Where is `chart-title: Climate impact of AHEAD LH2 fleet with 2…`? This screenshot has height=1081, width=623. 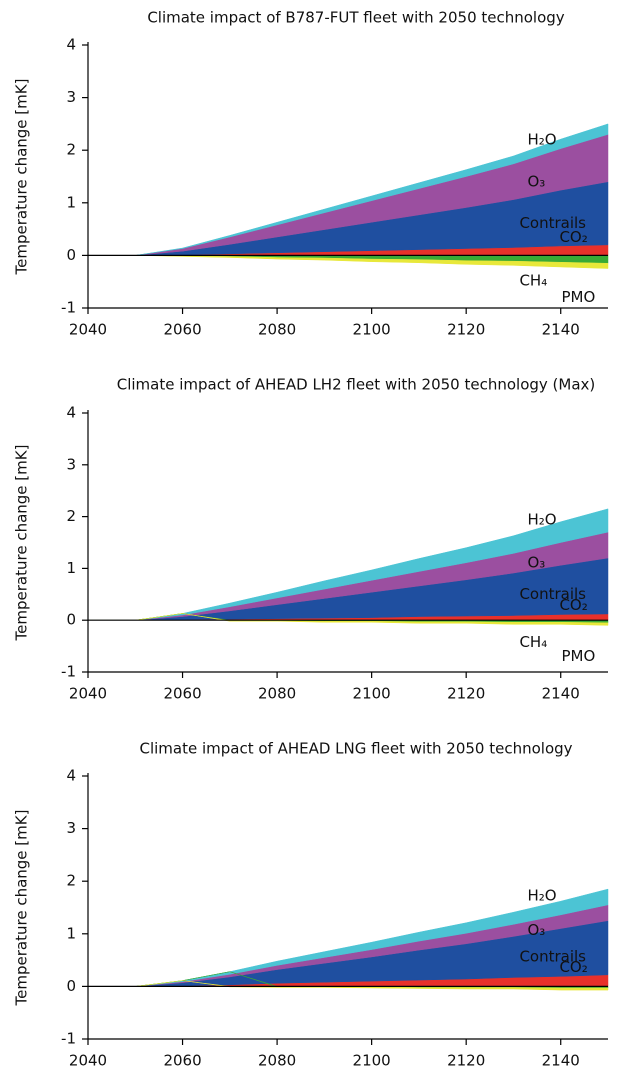
chart-title: Climate impact of AHEAD LH2 fleet with 2… is located at coordinates (356, 385).